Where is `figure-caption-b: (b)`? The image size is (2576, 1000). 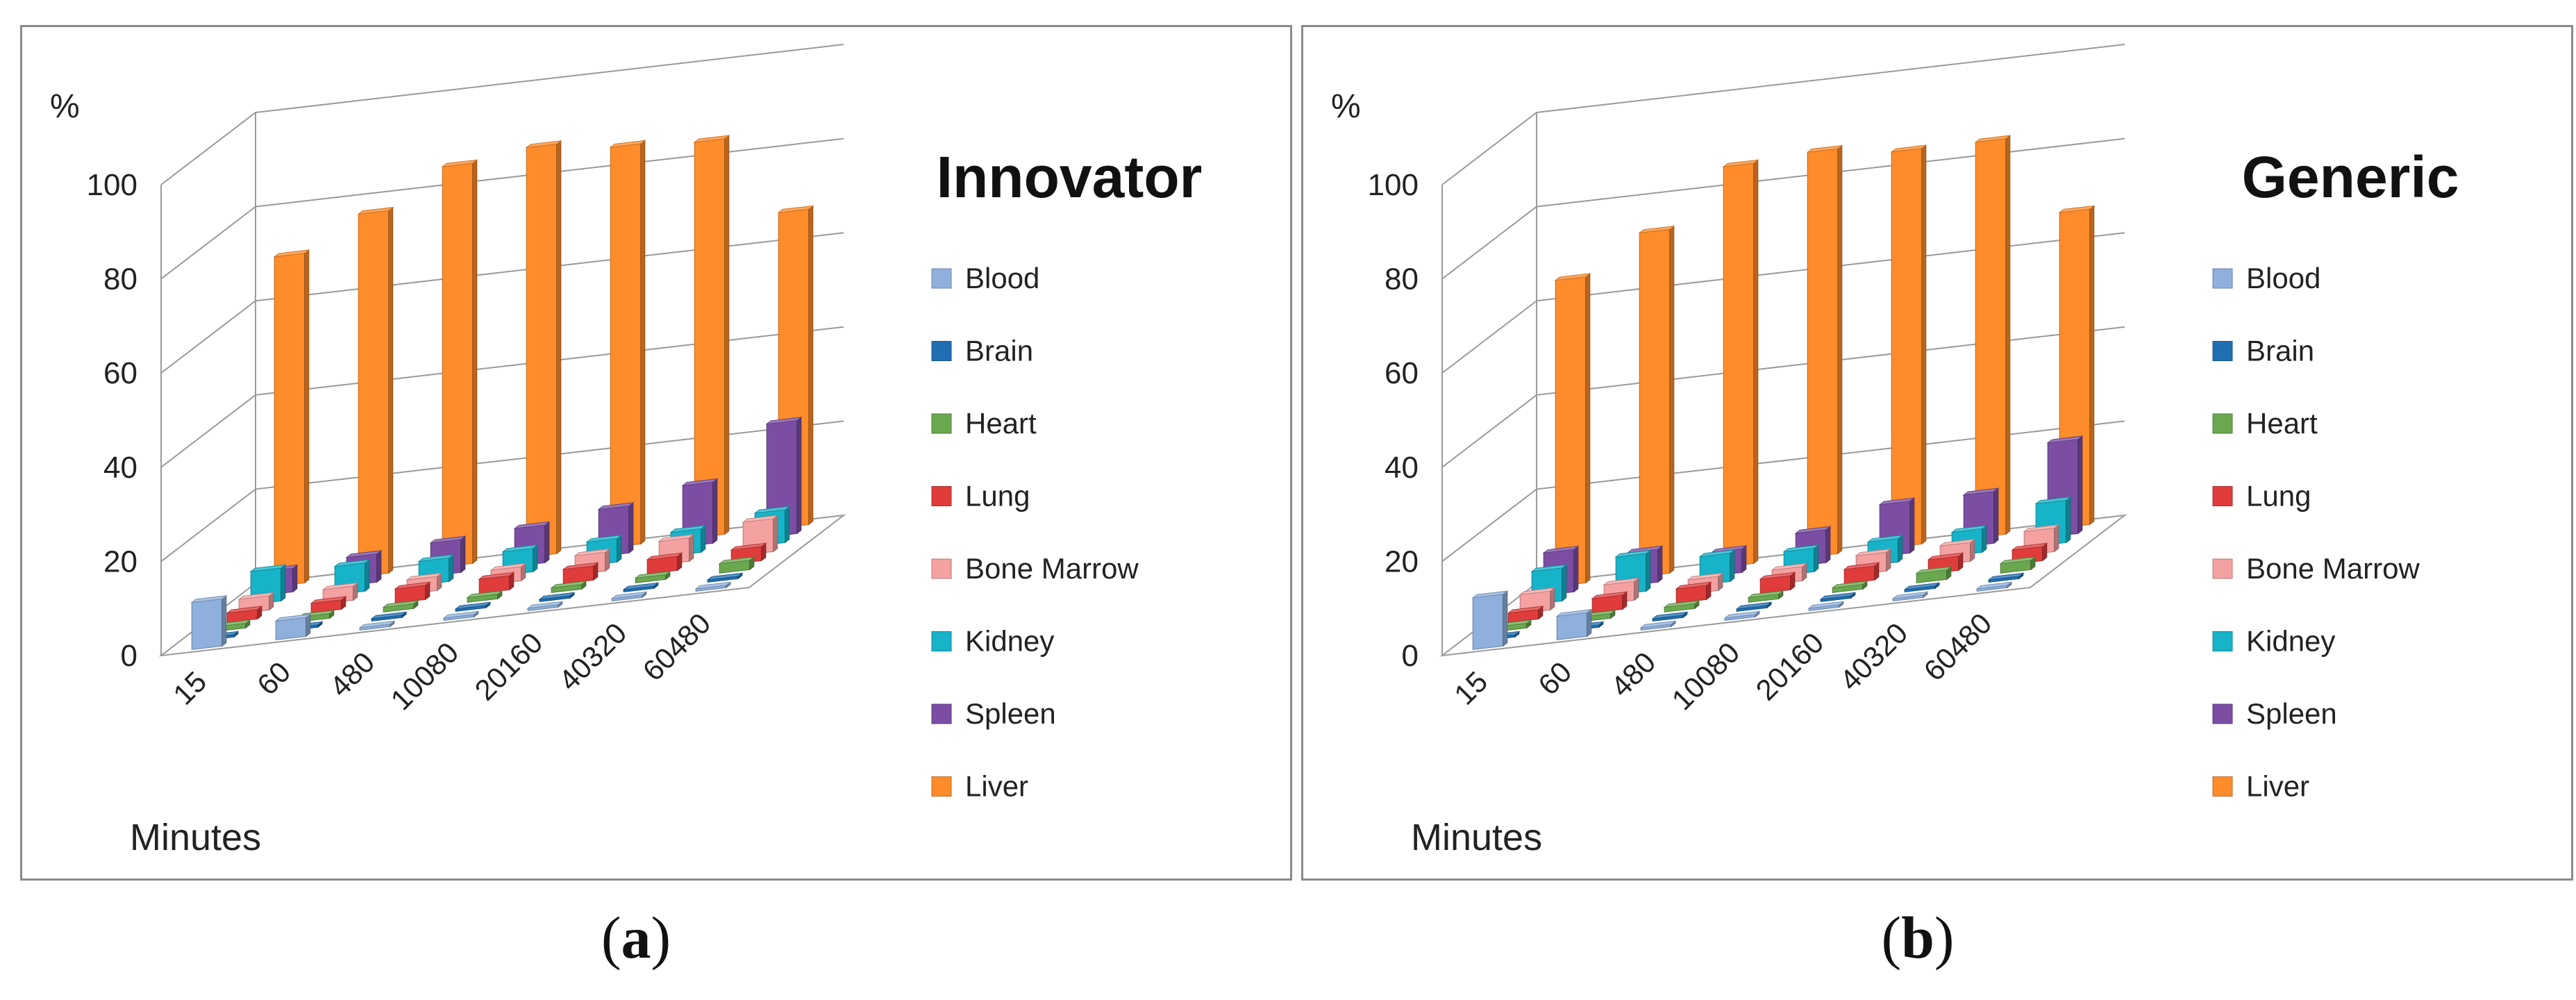
figure-caption-b: (b) is located at coordinates (1918, 937).